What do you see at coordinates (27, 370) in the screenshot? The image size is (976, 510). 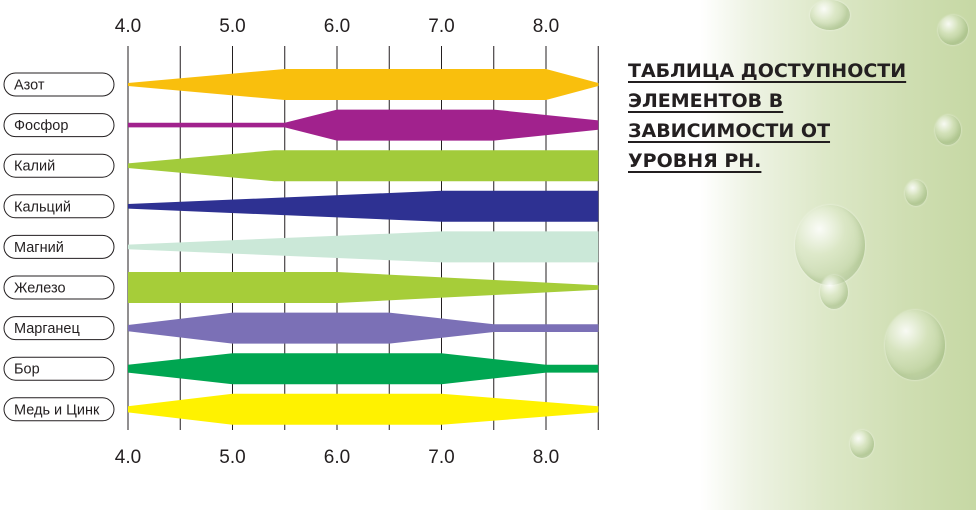 I see `row-label-text: Бор` at bounding box center [27, 370].